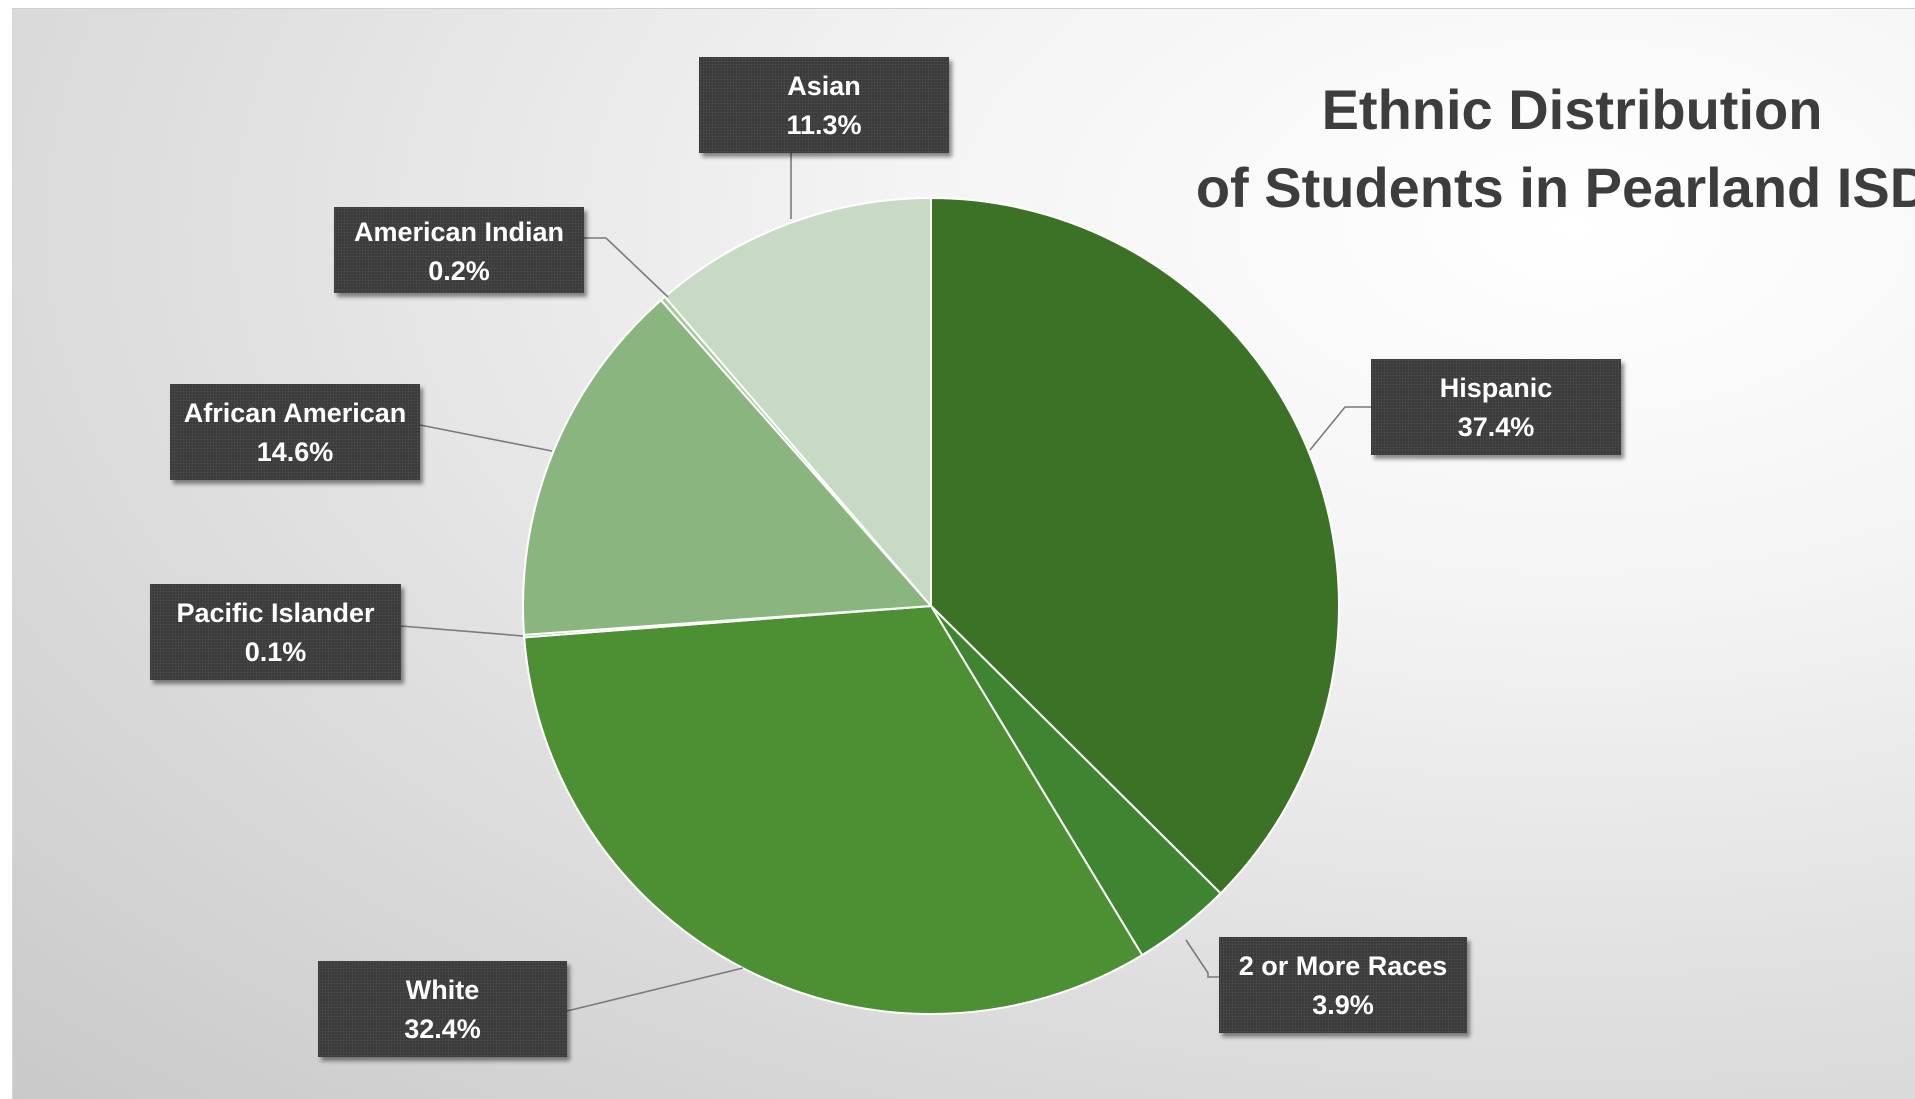  I want to click on data-label-asian: Asian 11.3%, so click(824, 105).